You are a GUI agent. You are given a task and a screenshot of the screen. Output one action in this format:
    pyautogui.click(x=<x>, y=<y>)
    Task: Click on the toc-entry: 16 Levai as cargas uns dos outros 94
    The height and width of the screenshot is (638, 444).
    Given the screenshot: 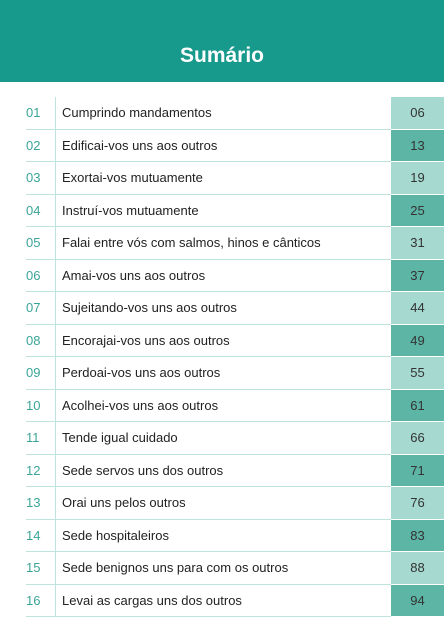 What is the action you would take?
    pyautogui.click(x=222, y=600)
    